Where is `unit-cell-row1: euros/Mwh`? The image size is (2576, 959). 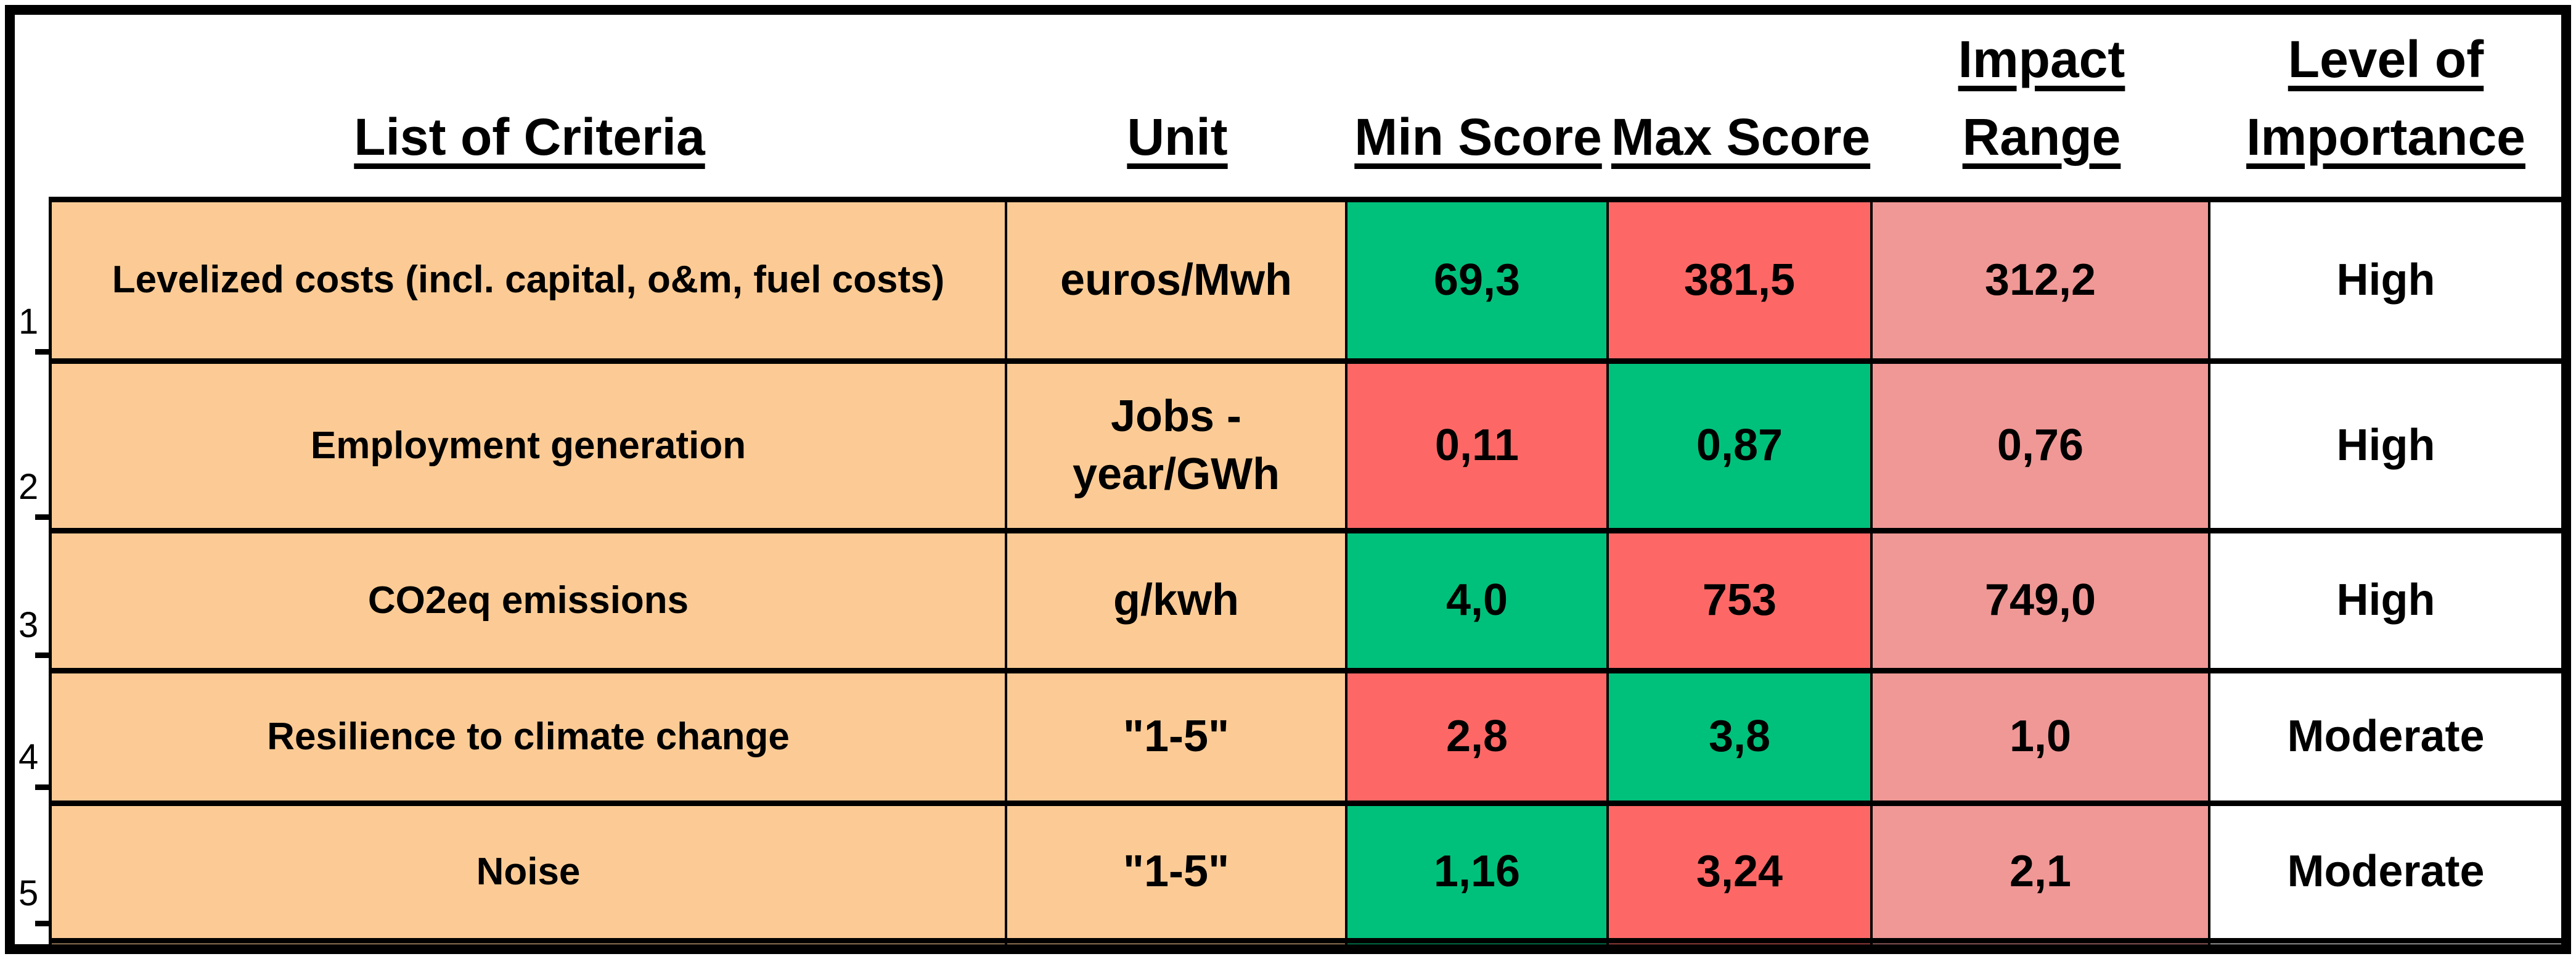 unit-cell-row1: euros/Mwh is located at coordinates (1177, 283).